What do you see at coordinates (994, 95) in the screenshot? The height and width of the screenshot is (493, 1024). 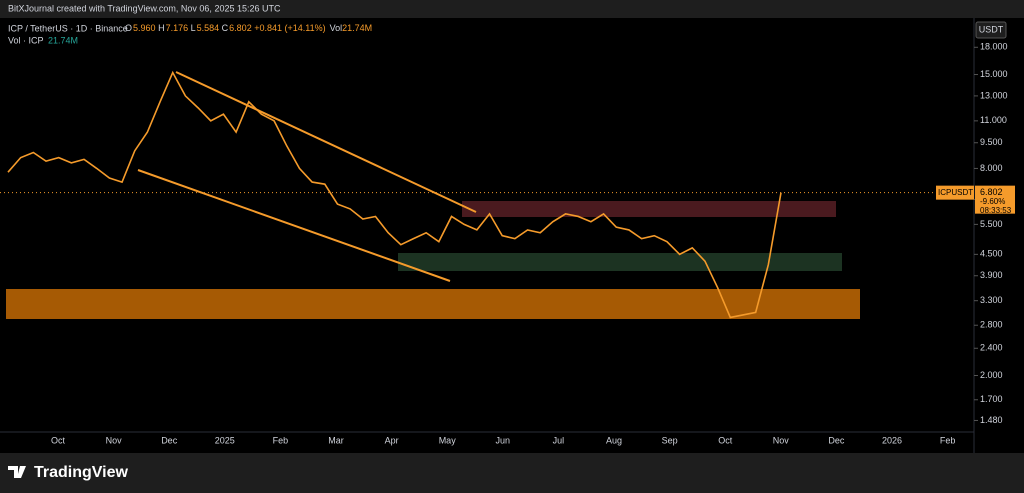 I see `y-tick-label: 13.000` at bounding box center [994, 95].